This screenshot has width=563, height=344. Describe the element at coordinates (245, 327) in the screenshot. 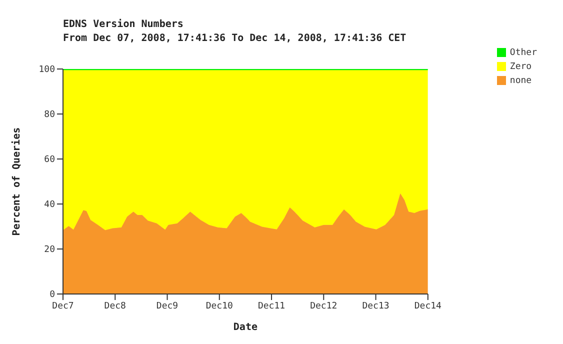

I see `x-axis-title: Date` at that location.